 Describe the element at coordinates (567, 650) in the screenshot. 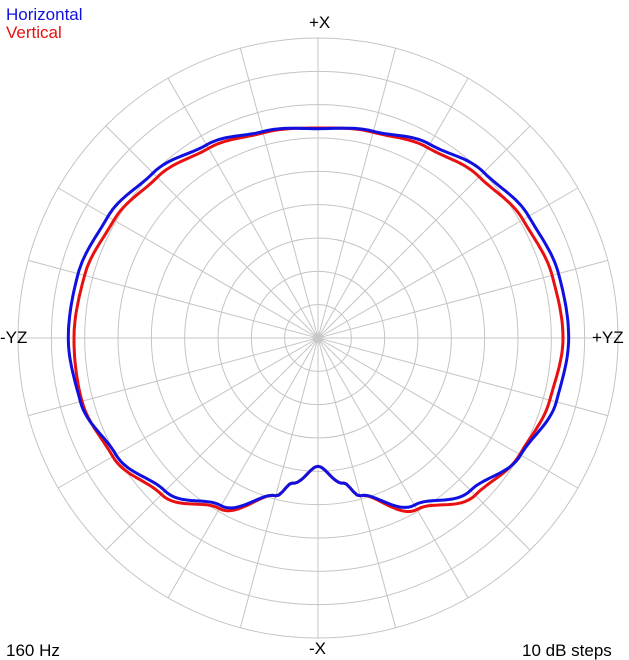

I see `step-label: 10 dB steps` at that location.